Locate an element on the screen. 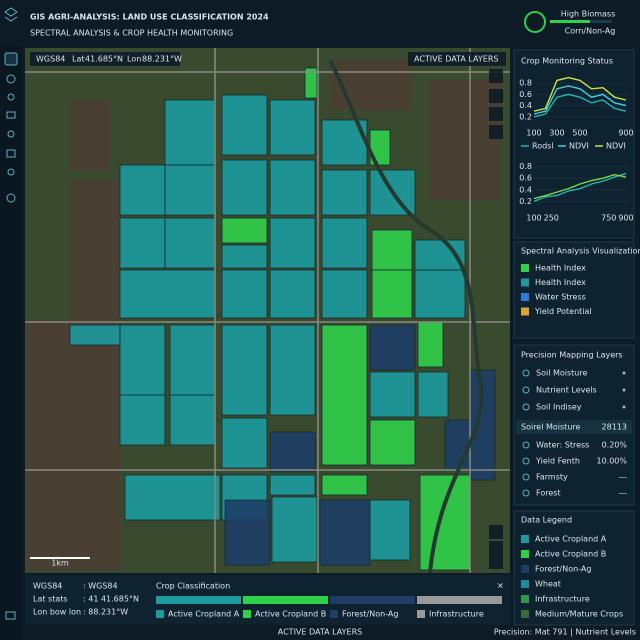  badge-label: High Biomass is located at coordinates (588, 14).